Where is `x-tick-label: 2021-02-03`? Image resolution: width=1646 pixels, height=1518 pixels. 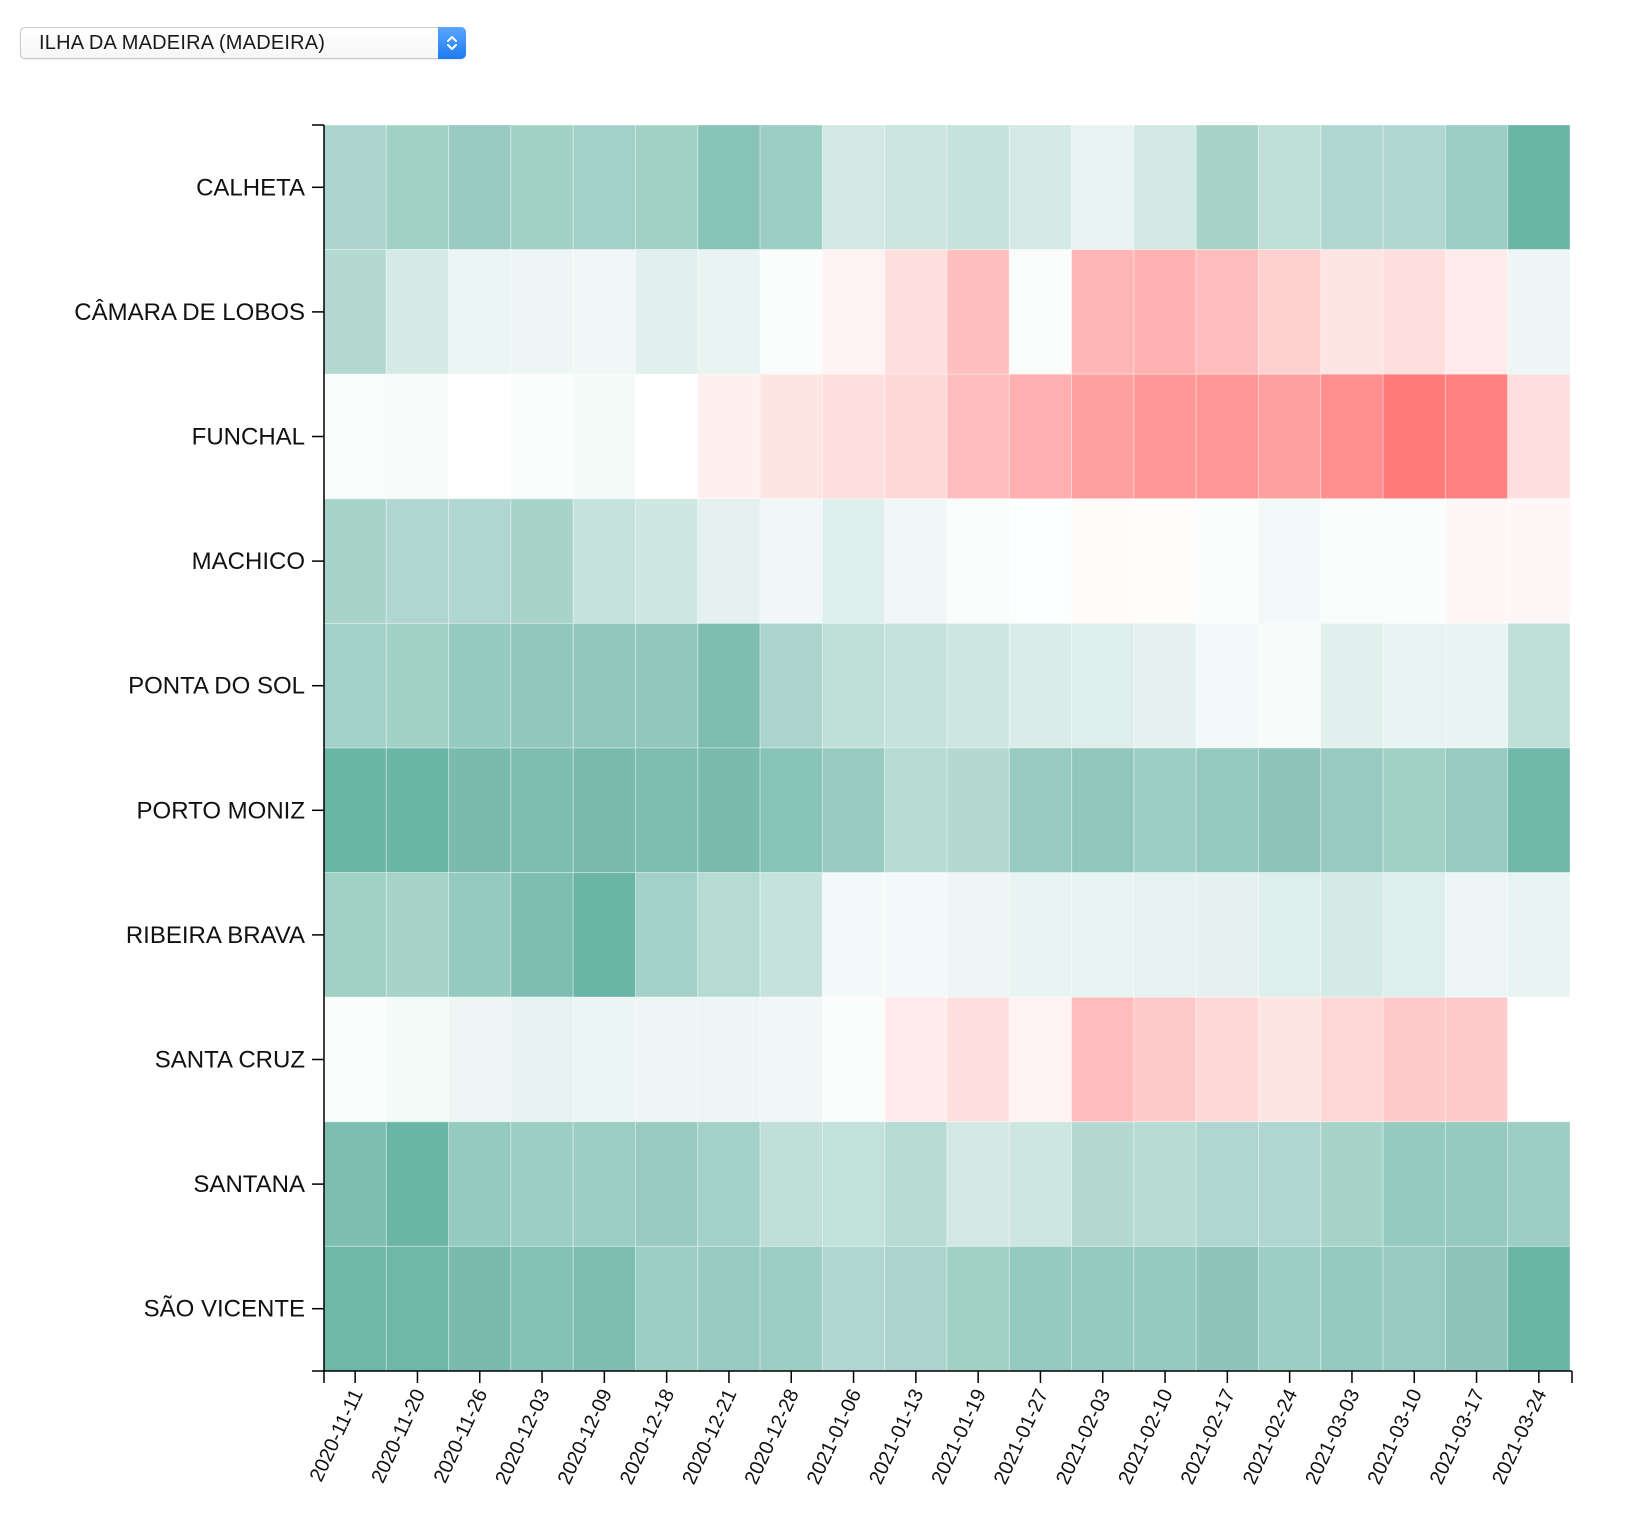 x-tick-label: 2021-02-03 is located at coordinates (1083, 1437).